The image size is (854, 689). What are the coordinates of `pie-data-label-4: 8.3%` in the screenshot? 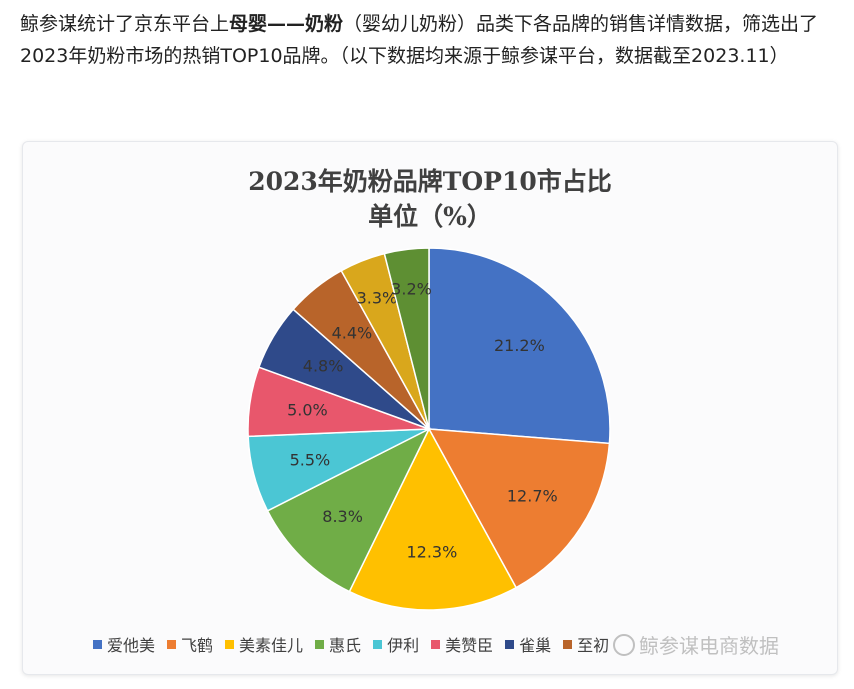 It's located at (342, 516).